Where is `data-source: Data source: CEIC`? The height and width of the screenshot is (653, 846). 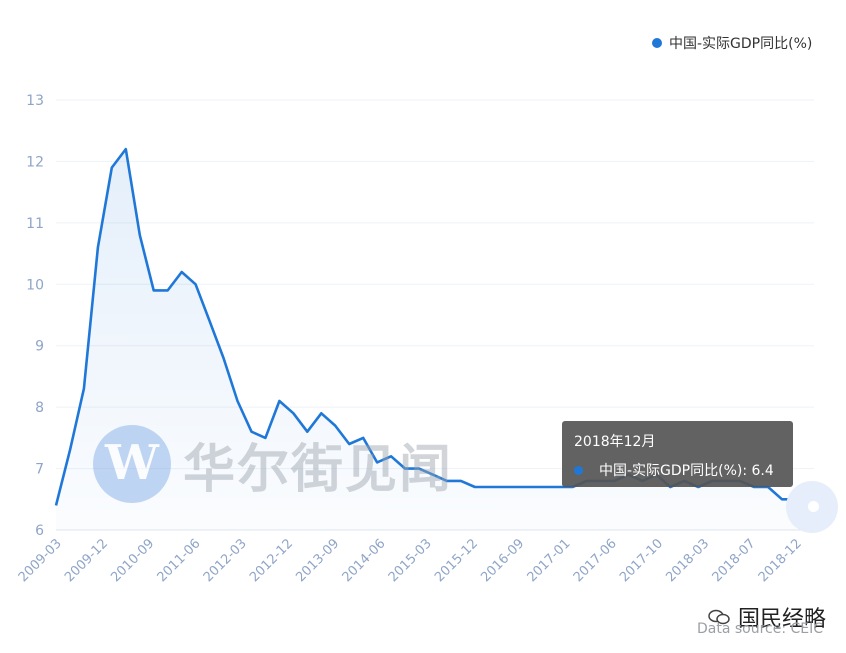
data-source: Data source: CEIC is located at coordinates (760, 629).